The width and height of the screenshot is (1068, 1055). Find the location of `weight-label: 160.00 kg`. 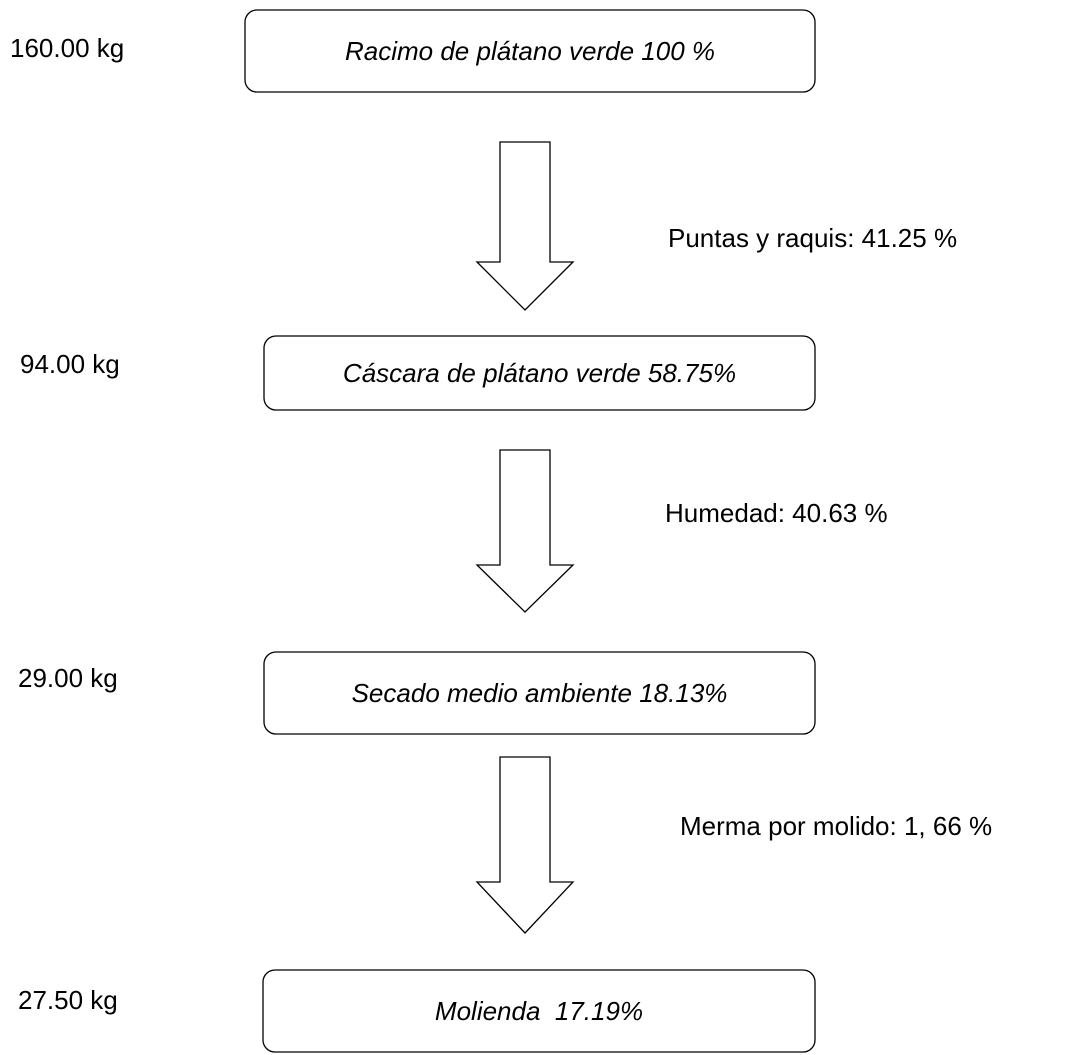

weight-label: 160.00 kg is located at coordinates (67, 48).